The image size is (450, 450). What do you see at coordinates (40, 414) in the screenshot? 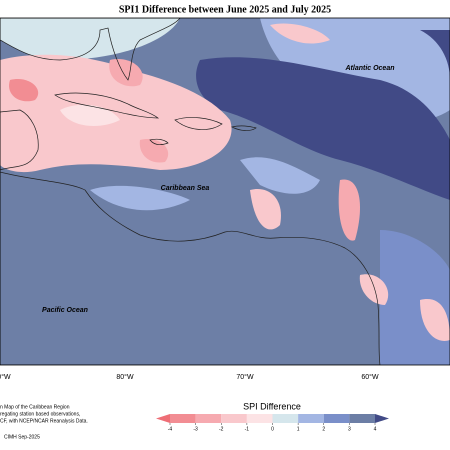
I see `footnote: regating station based observations,` at bounding box center [40, 414].